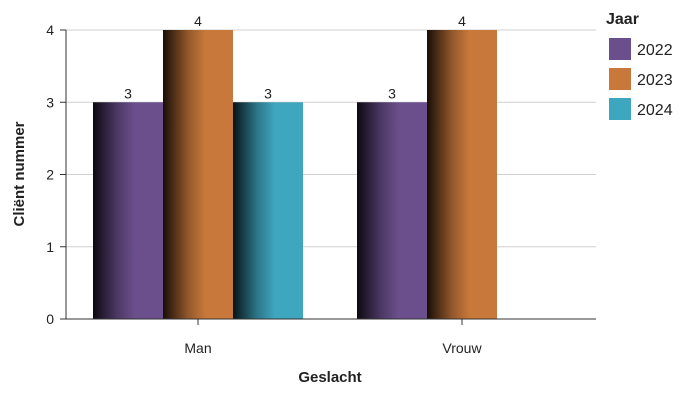 This screenshot has height=393, width=687. I want to click on x-tick-label: Vrouw, so click(462, 348).